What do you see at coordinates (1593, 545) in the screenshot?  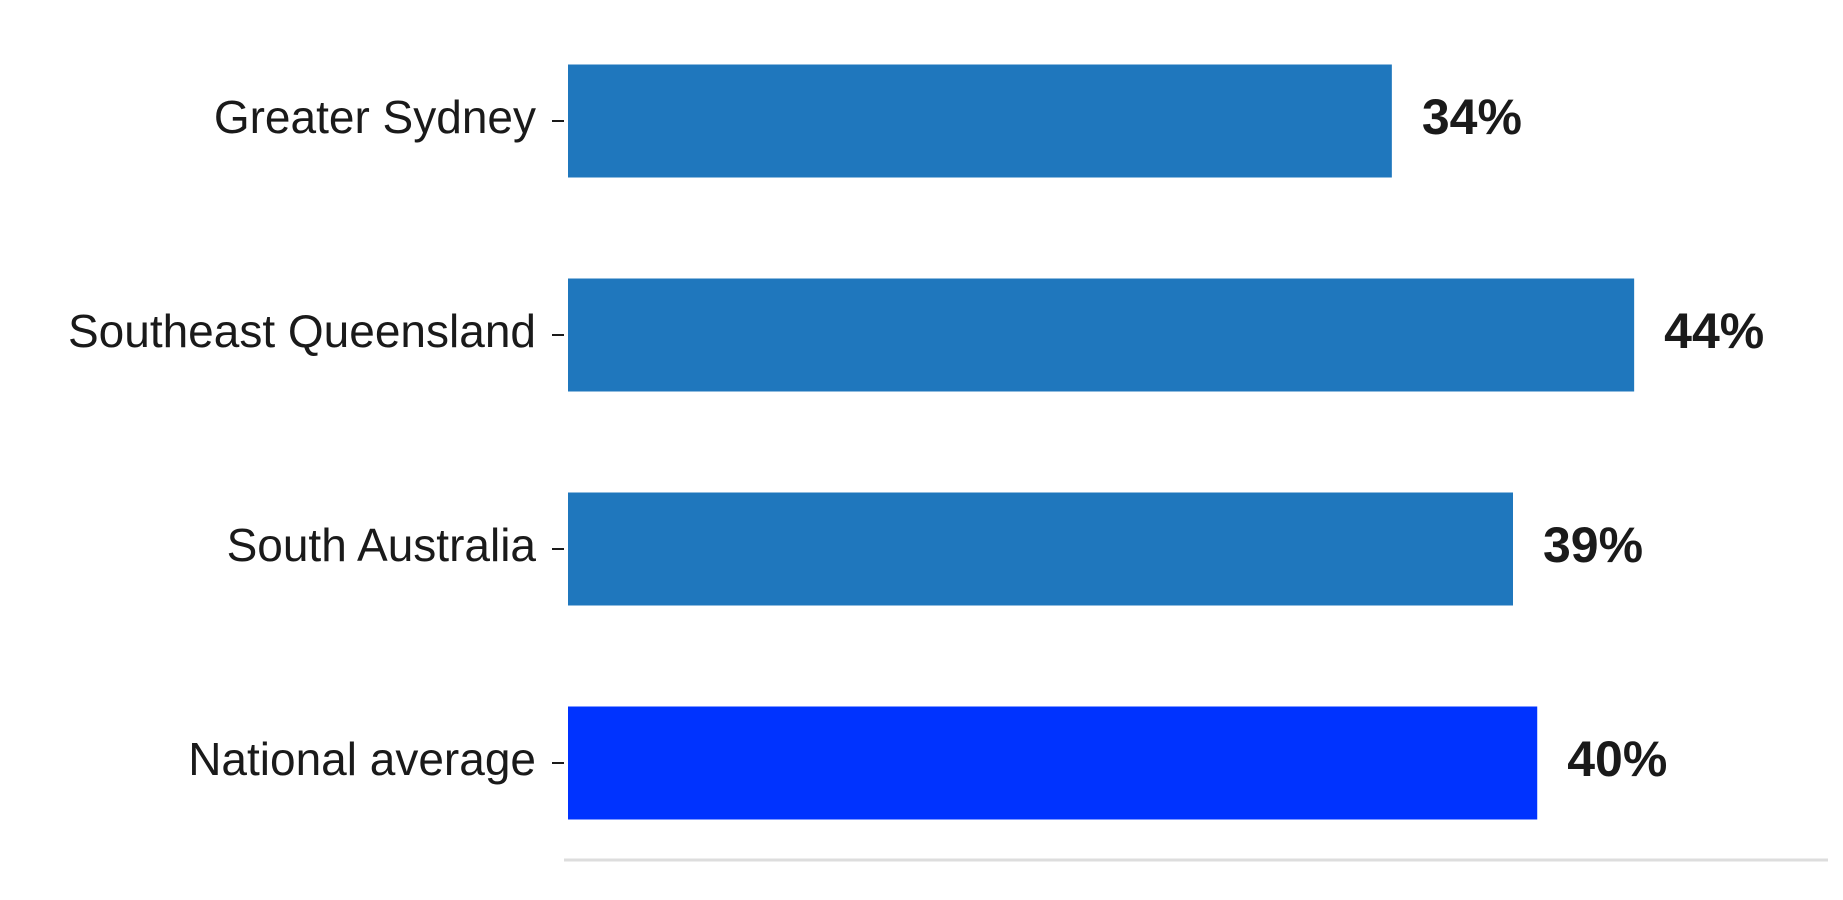 I see `value-label: 39%` at bounding box center [1593, 545].